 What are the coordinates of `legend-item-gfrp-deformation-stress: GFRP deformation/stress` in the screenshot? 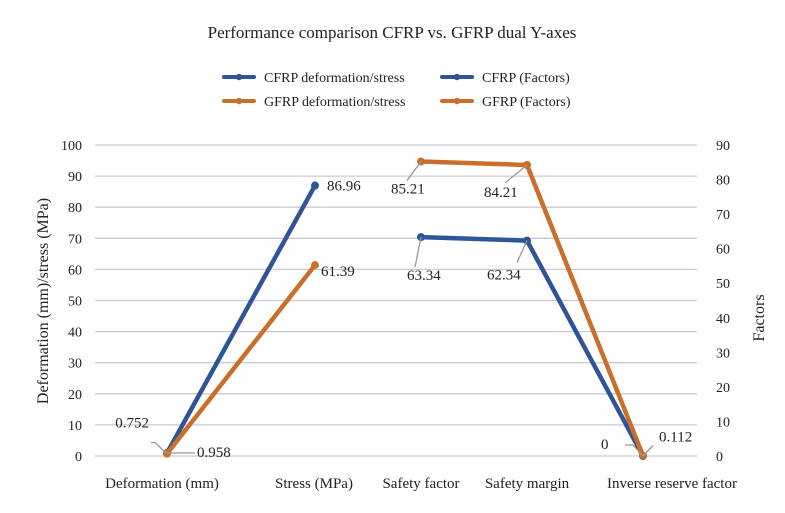 It's located at (313, 102).